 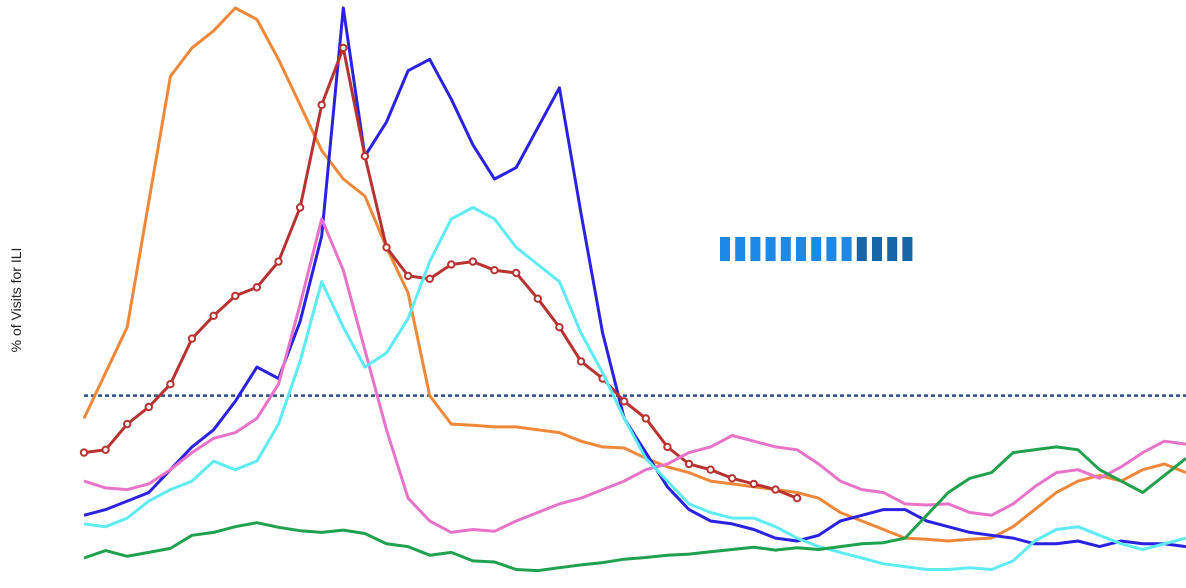 What do you see at coordinates (16, 300) in the screenshot?
I see `y-axis-label: % of Visits for ILI` at bounding box center [16, 300].